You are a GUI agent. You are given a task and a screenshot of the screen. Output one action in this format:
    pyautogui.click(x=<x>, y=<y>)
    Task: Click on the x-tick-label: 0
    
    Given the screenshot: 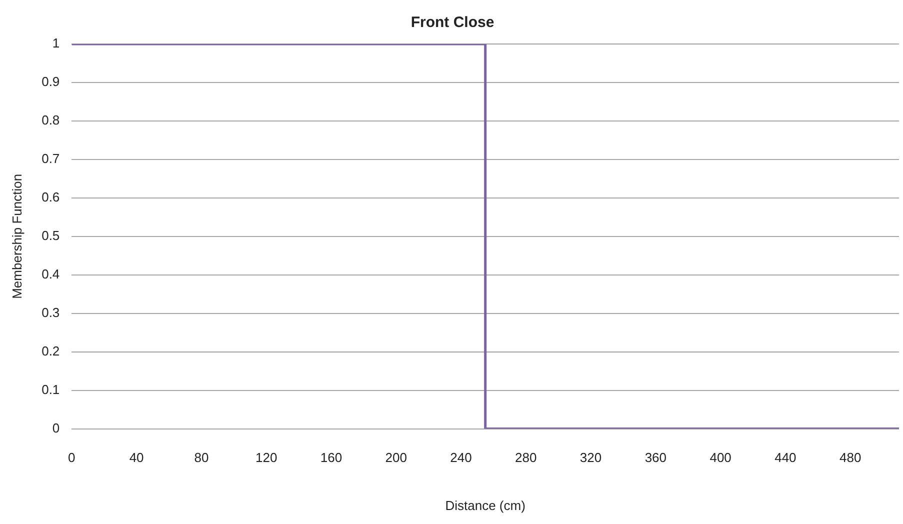 What is the action you would take?
    pyautogui.click(x=72, y=458)
    